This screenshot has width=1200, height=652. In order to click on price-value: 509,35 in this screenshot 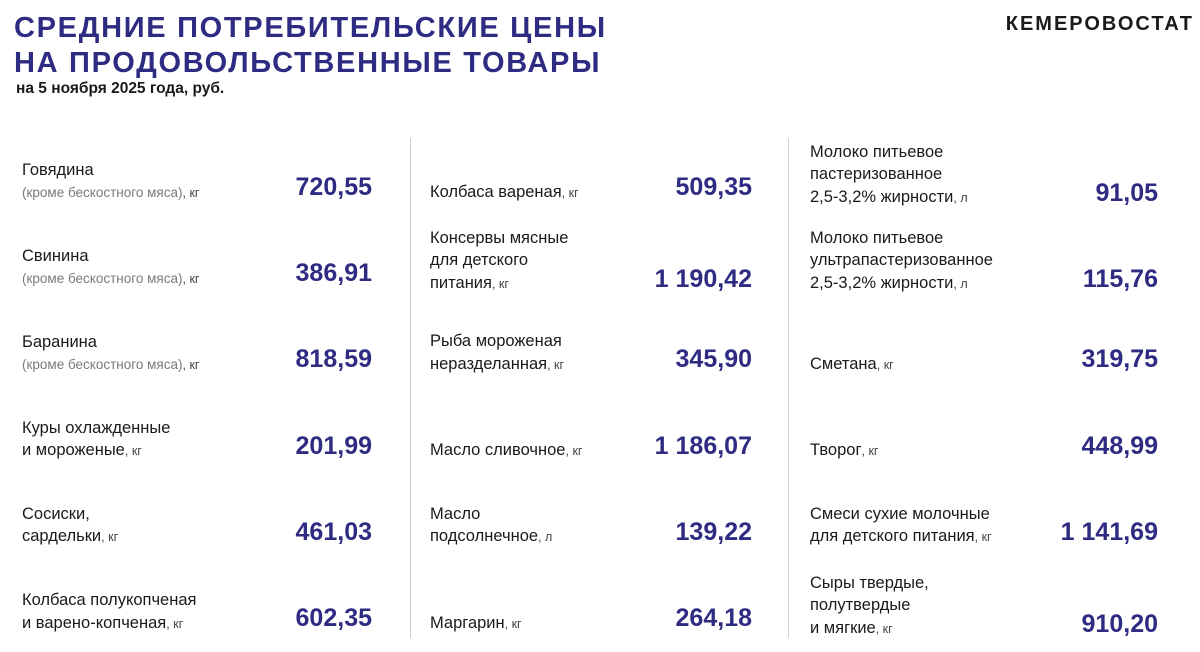, I will do `click(713, 187)`.